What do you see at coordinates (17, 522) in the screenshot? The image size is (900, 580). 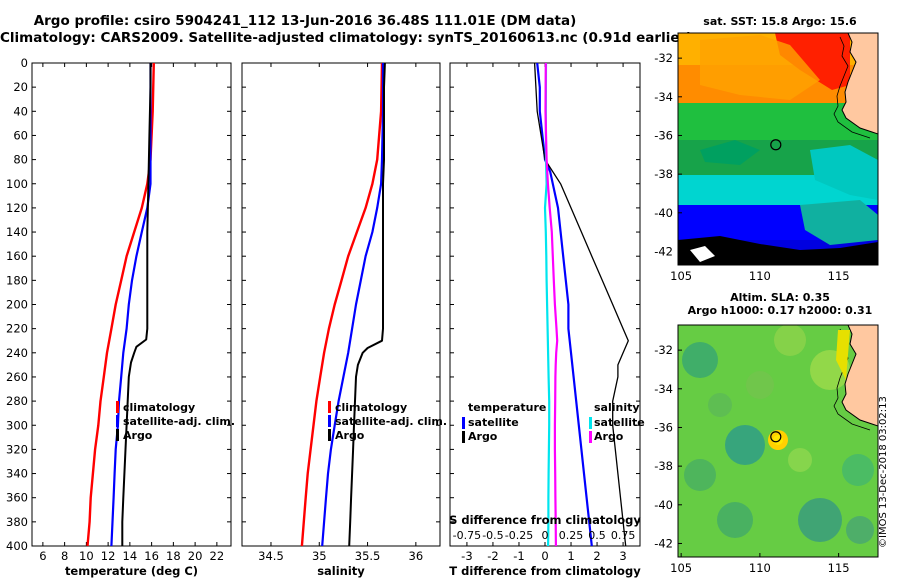 I see `y-tick-label: 380` at bounding box center [17, 522].